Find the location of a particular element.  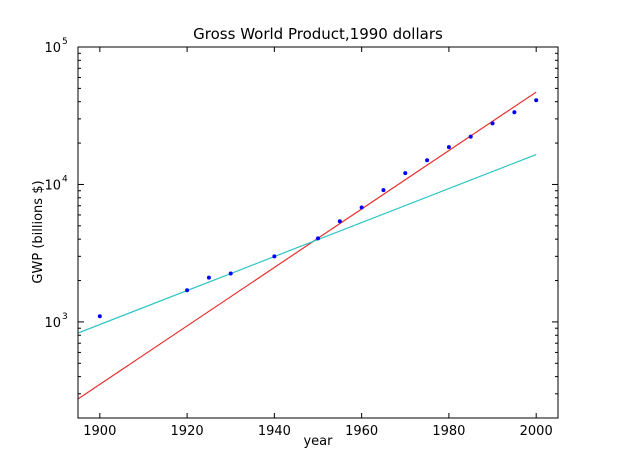

x-axis-label: year is located at coordinates (318, 441).